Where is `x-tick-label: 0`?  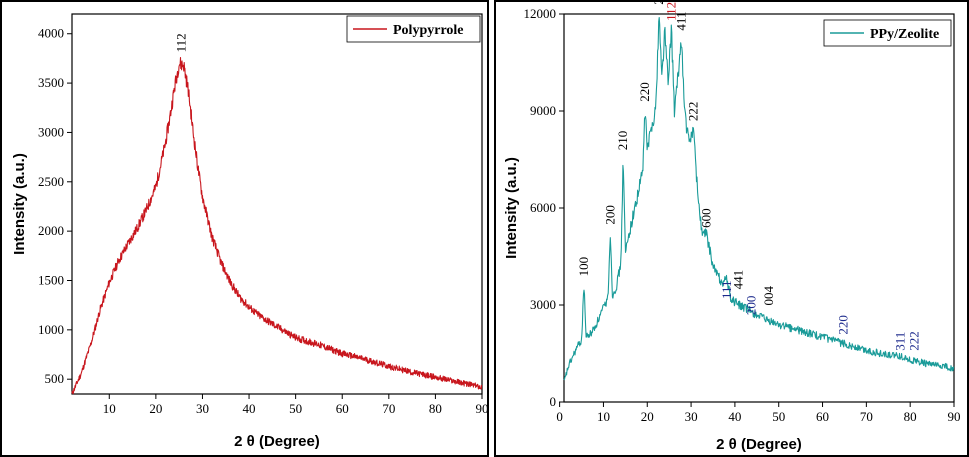 x-tick-label: 0 is located at coordinates (559, 416).